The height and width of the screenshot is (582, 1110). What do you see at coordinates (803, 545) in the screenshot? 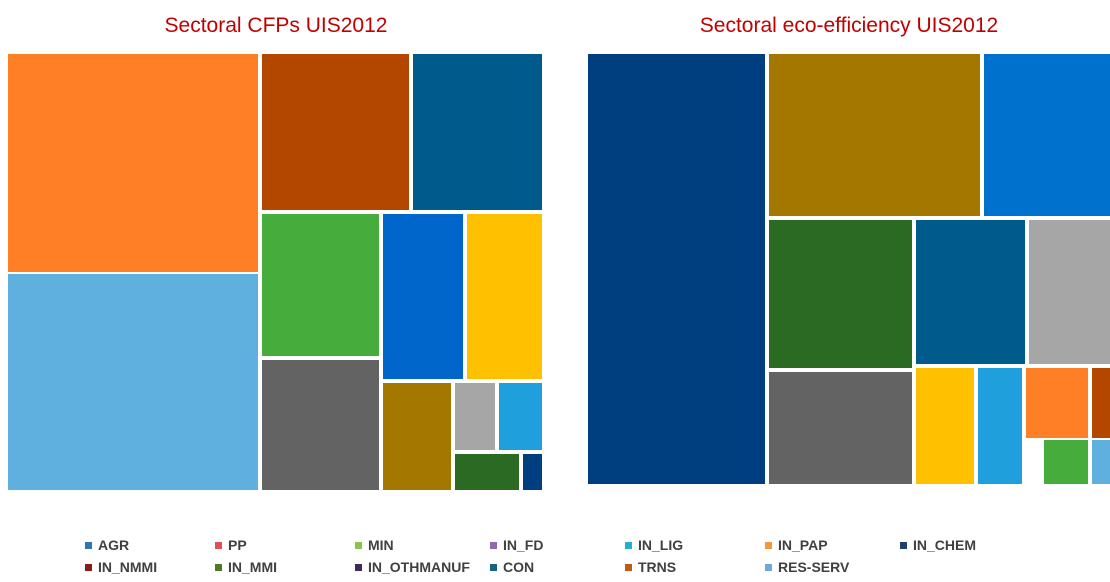
I see `legend-label: IN_PAP` at bounding box center [803, 545].